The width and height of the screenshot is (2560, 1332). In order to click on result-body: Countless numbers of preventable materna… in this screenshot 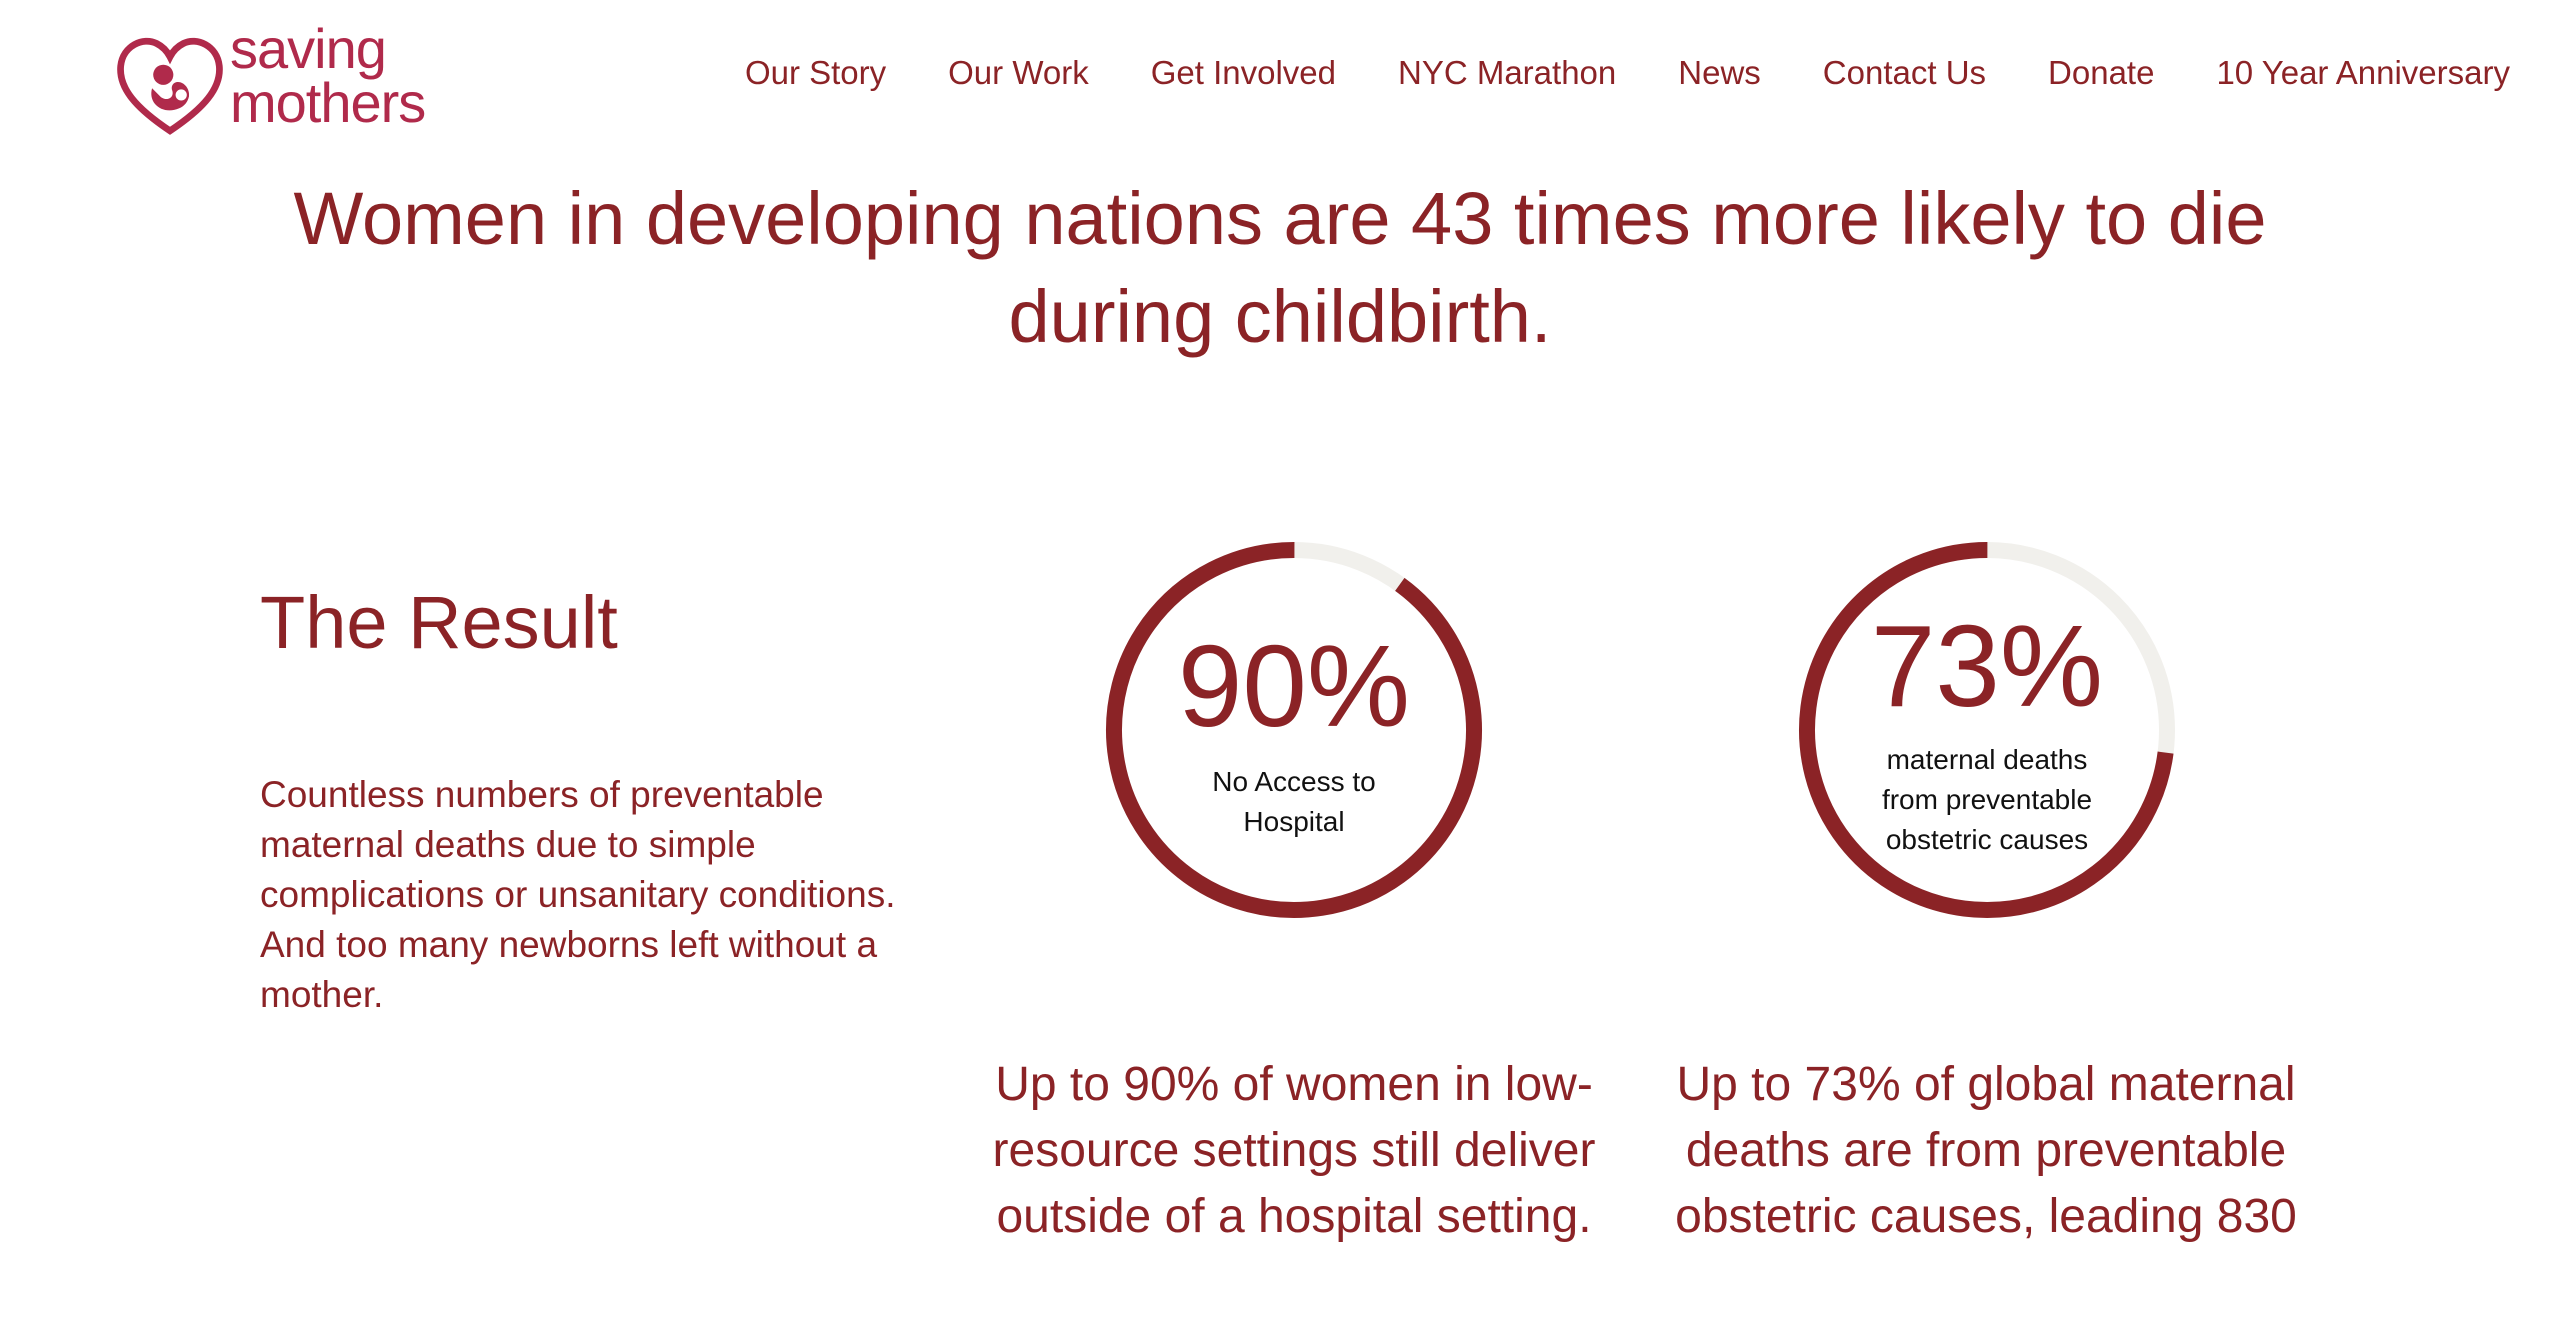, I will do `click(578, 894)`.